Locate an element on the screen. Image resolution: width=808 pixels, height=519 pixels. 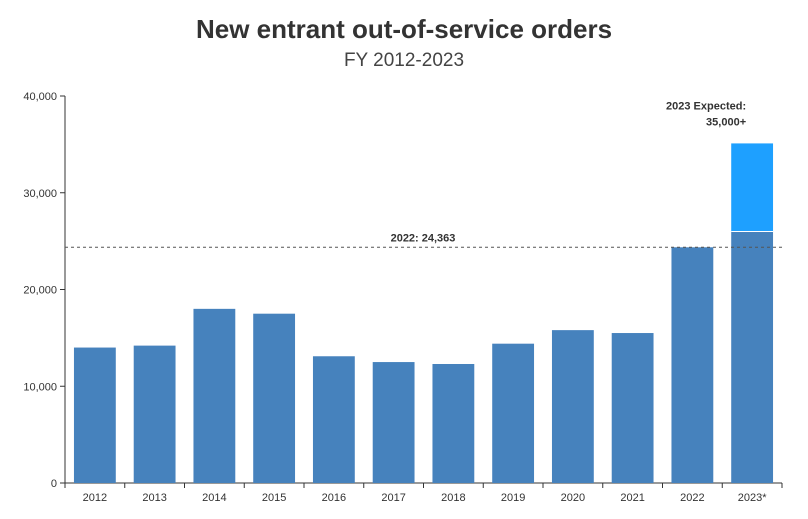
expected-bar-segment is located at coordinates (752, 187).